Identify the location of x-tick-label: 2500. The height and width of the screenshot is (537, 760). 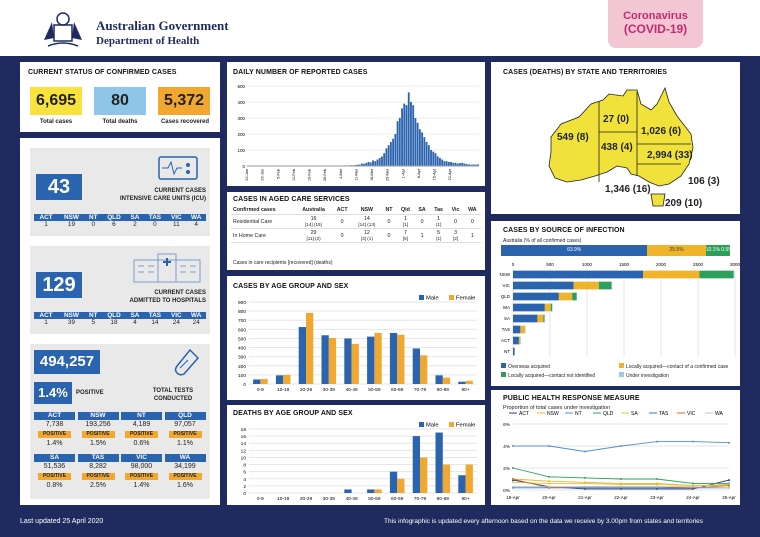
(698, 264).